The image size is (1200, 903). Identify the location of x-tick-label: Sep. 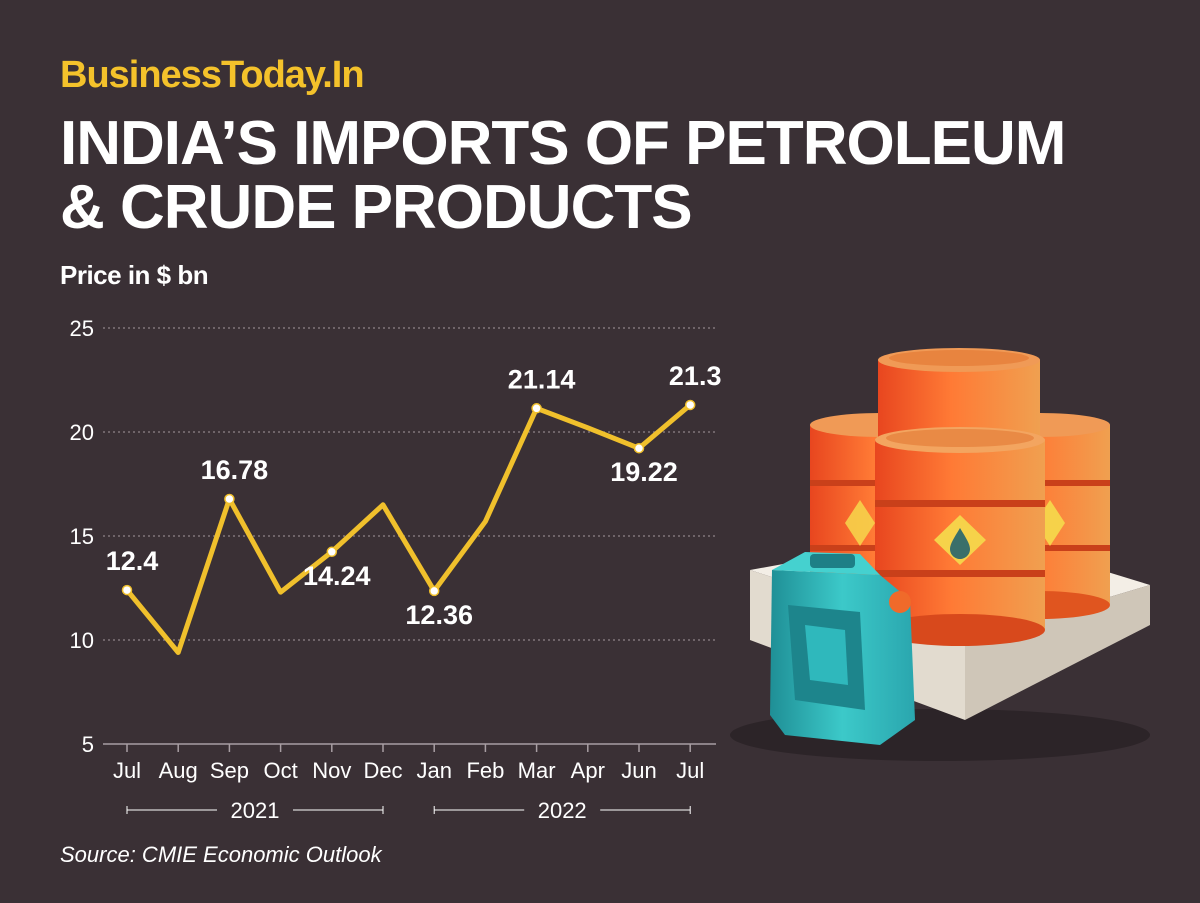
(229, 770).